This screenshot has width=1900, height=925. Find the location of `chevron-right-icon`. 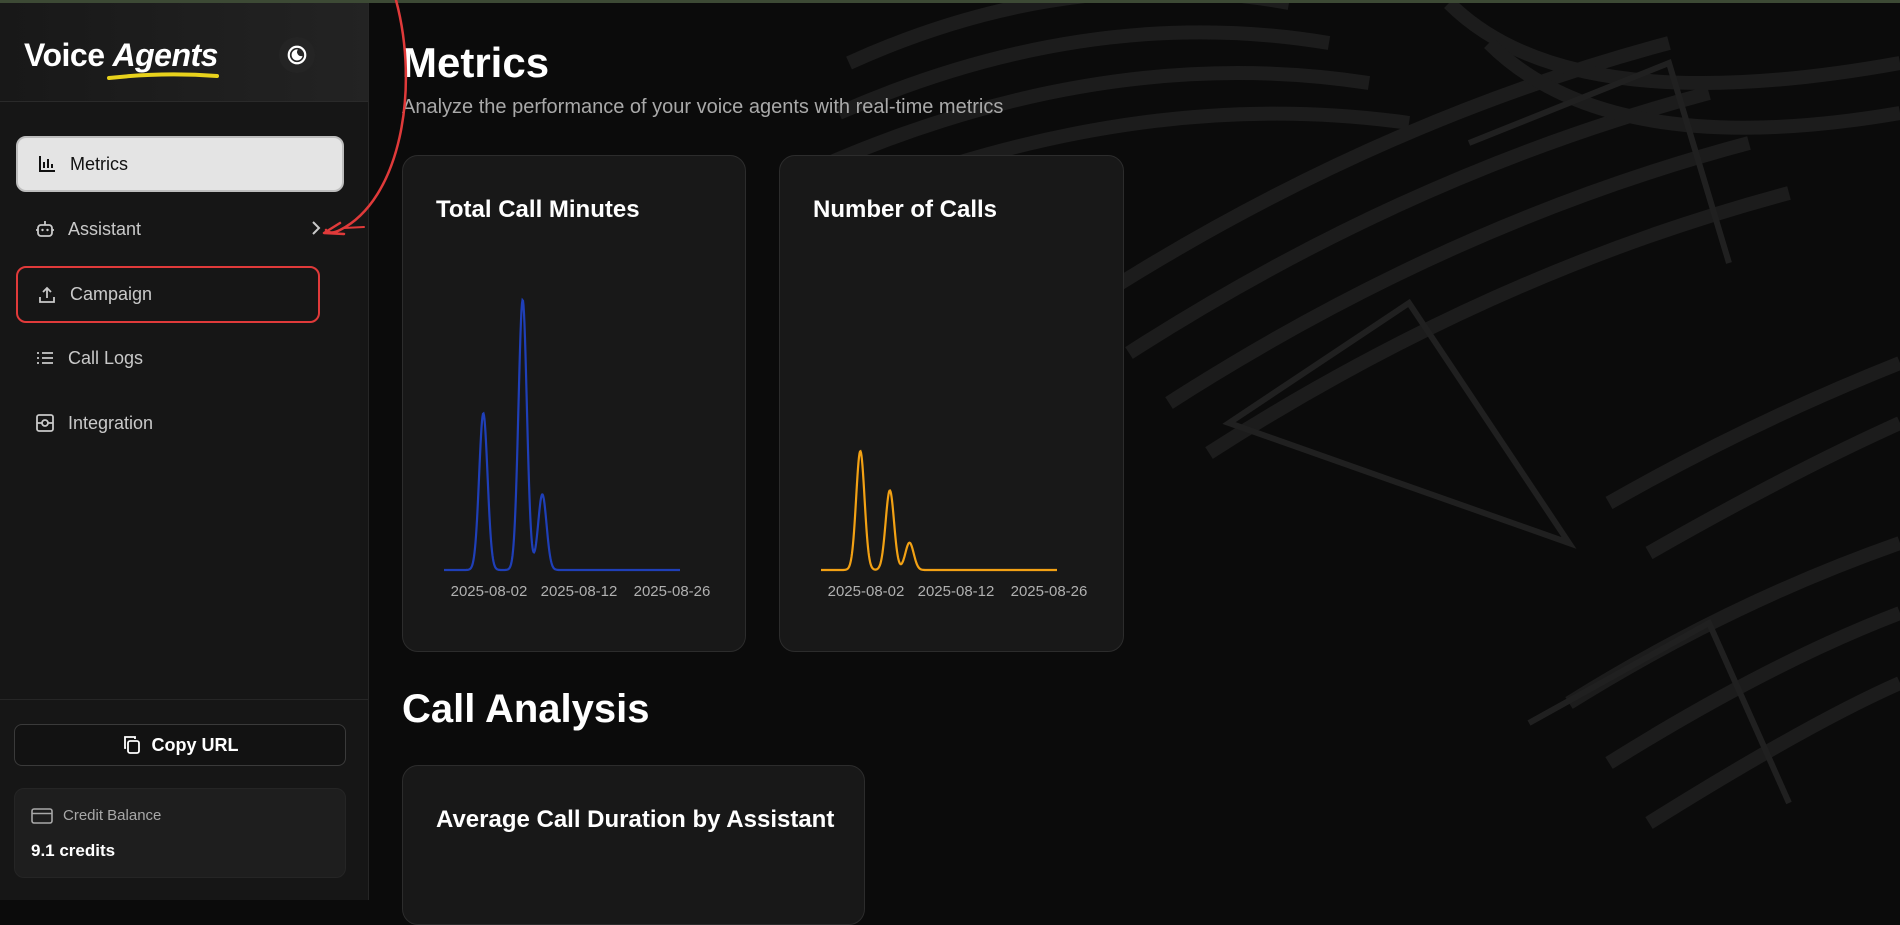

chevron-right-icon is located at coordinates (316, 230).